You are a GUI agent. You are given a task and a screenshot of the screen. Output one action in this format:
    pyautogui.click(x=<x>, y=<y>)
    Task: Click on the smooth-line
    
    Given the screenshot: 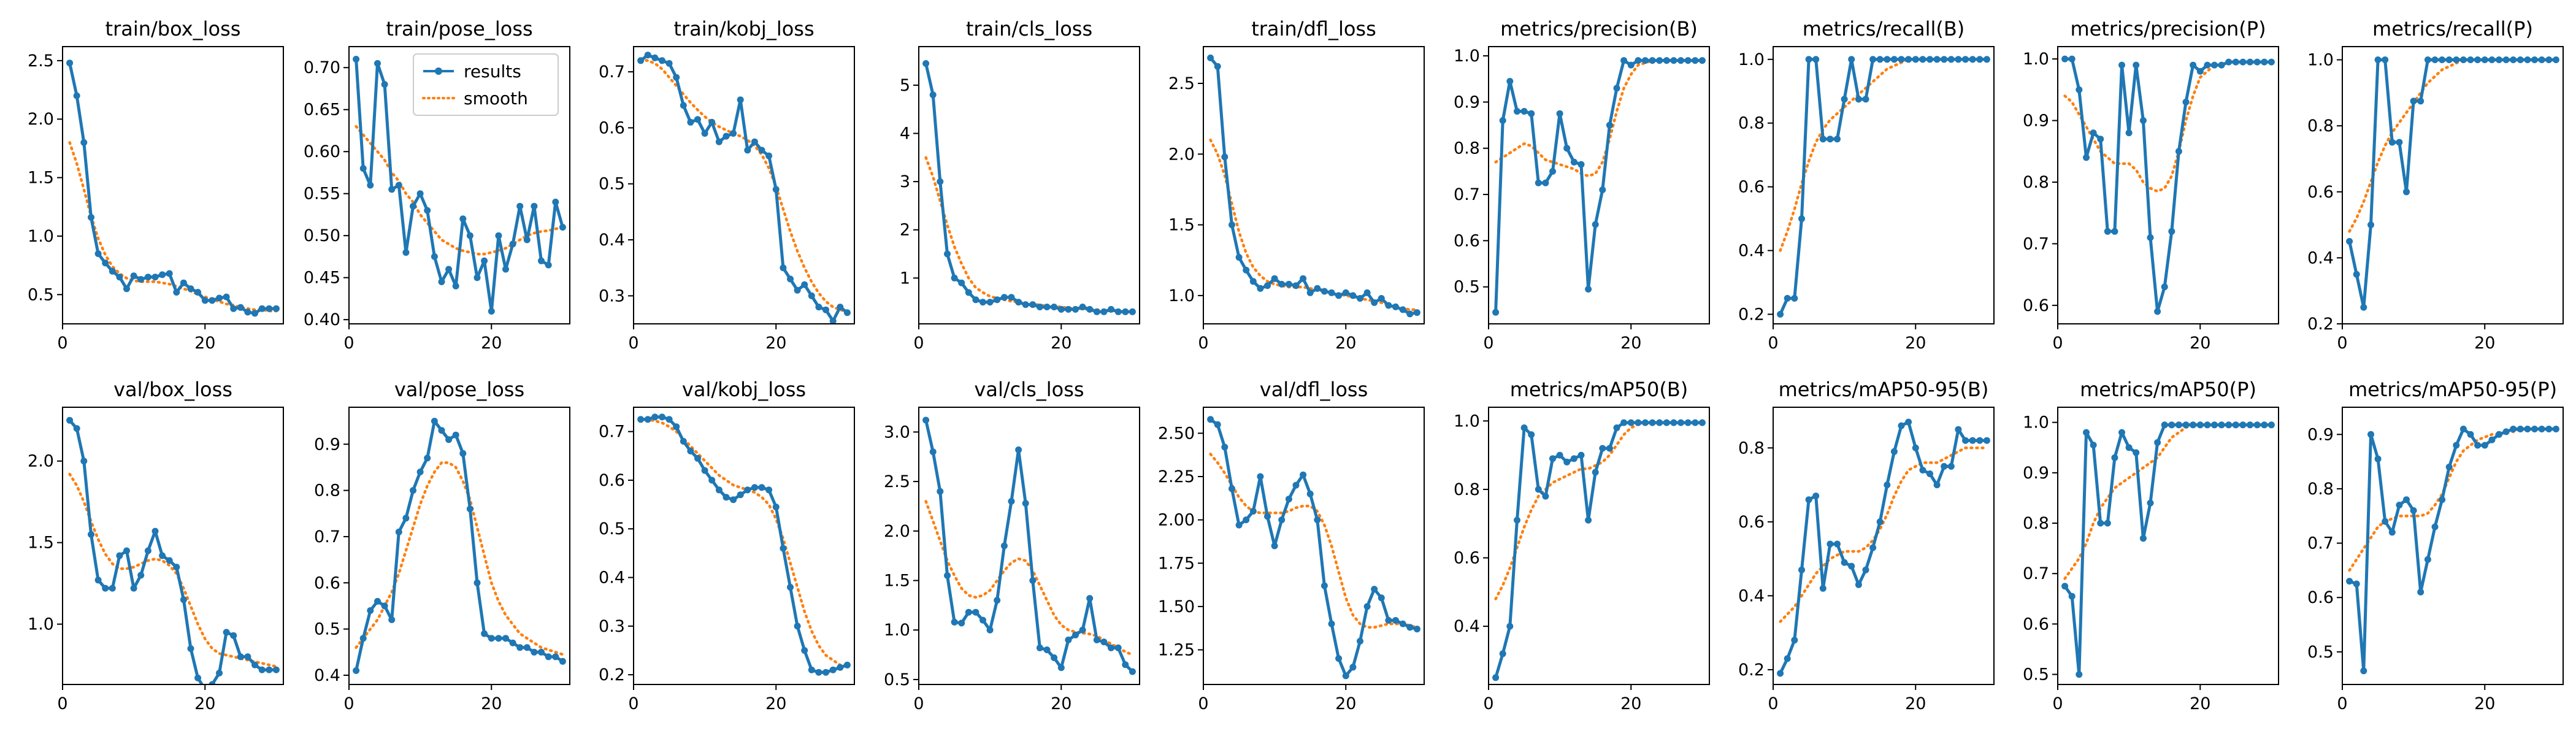 What is the action you would take?
    pyautogui.click(x=744, y=542)
    